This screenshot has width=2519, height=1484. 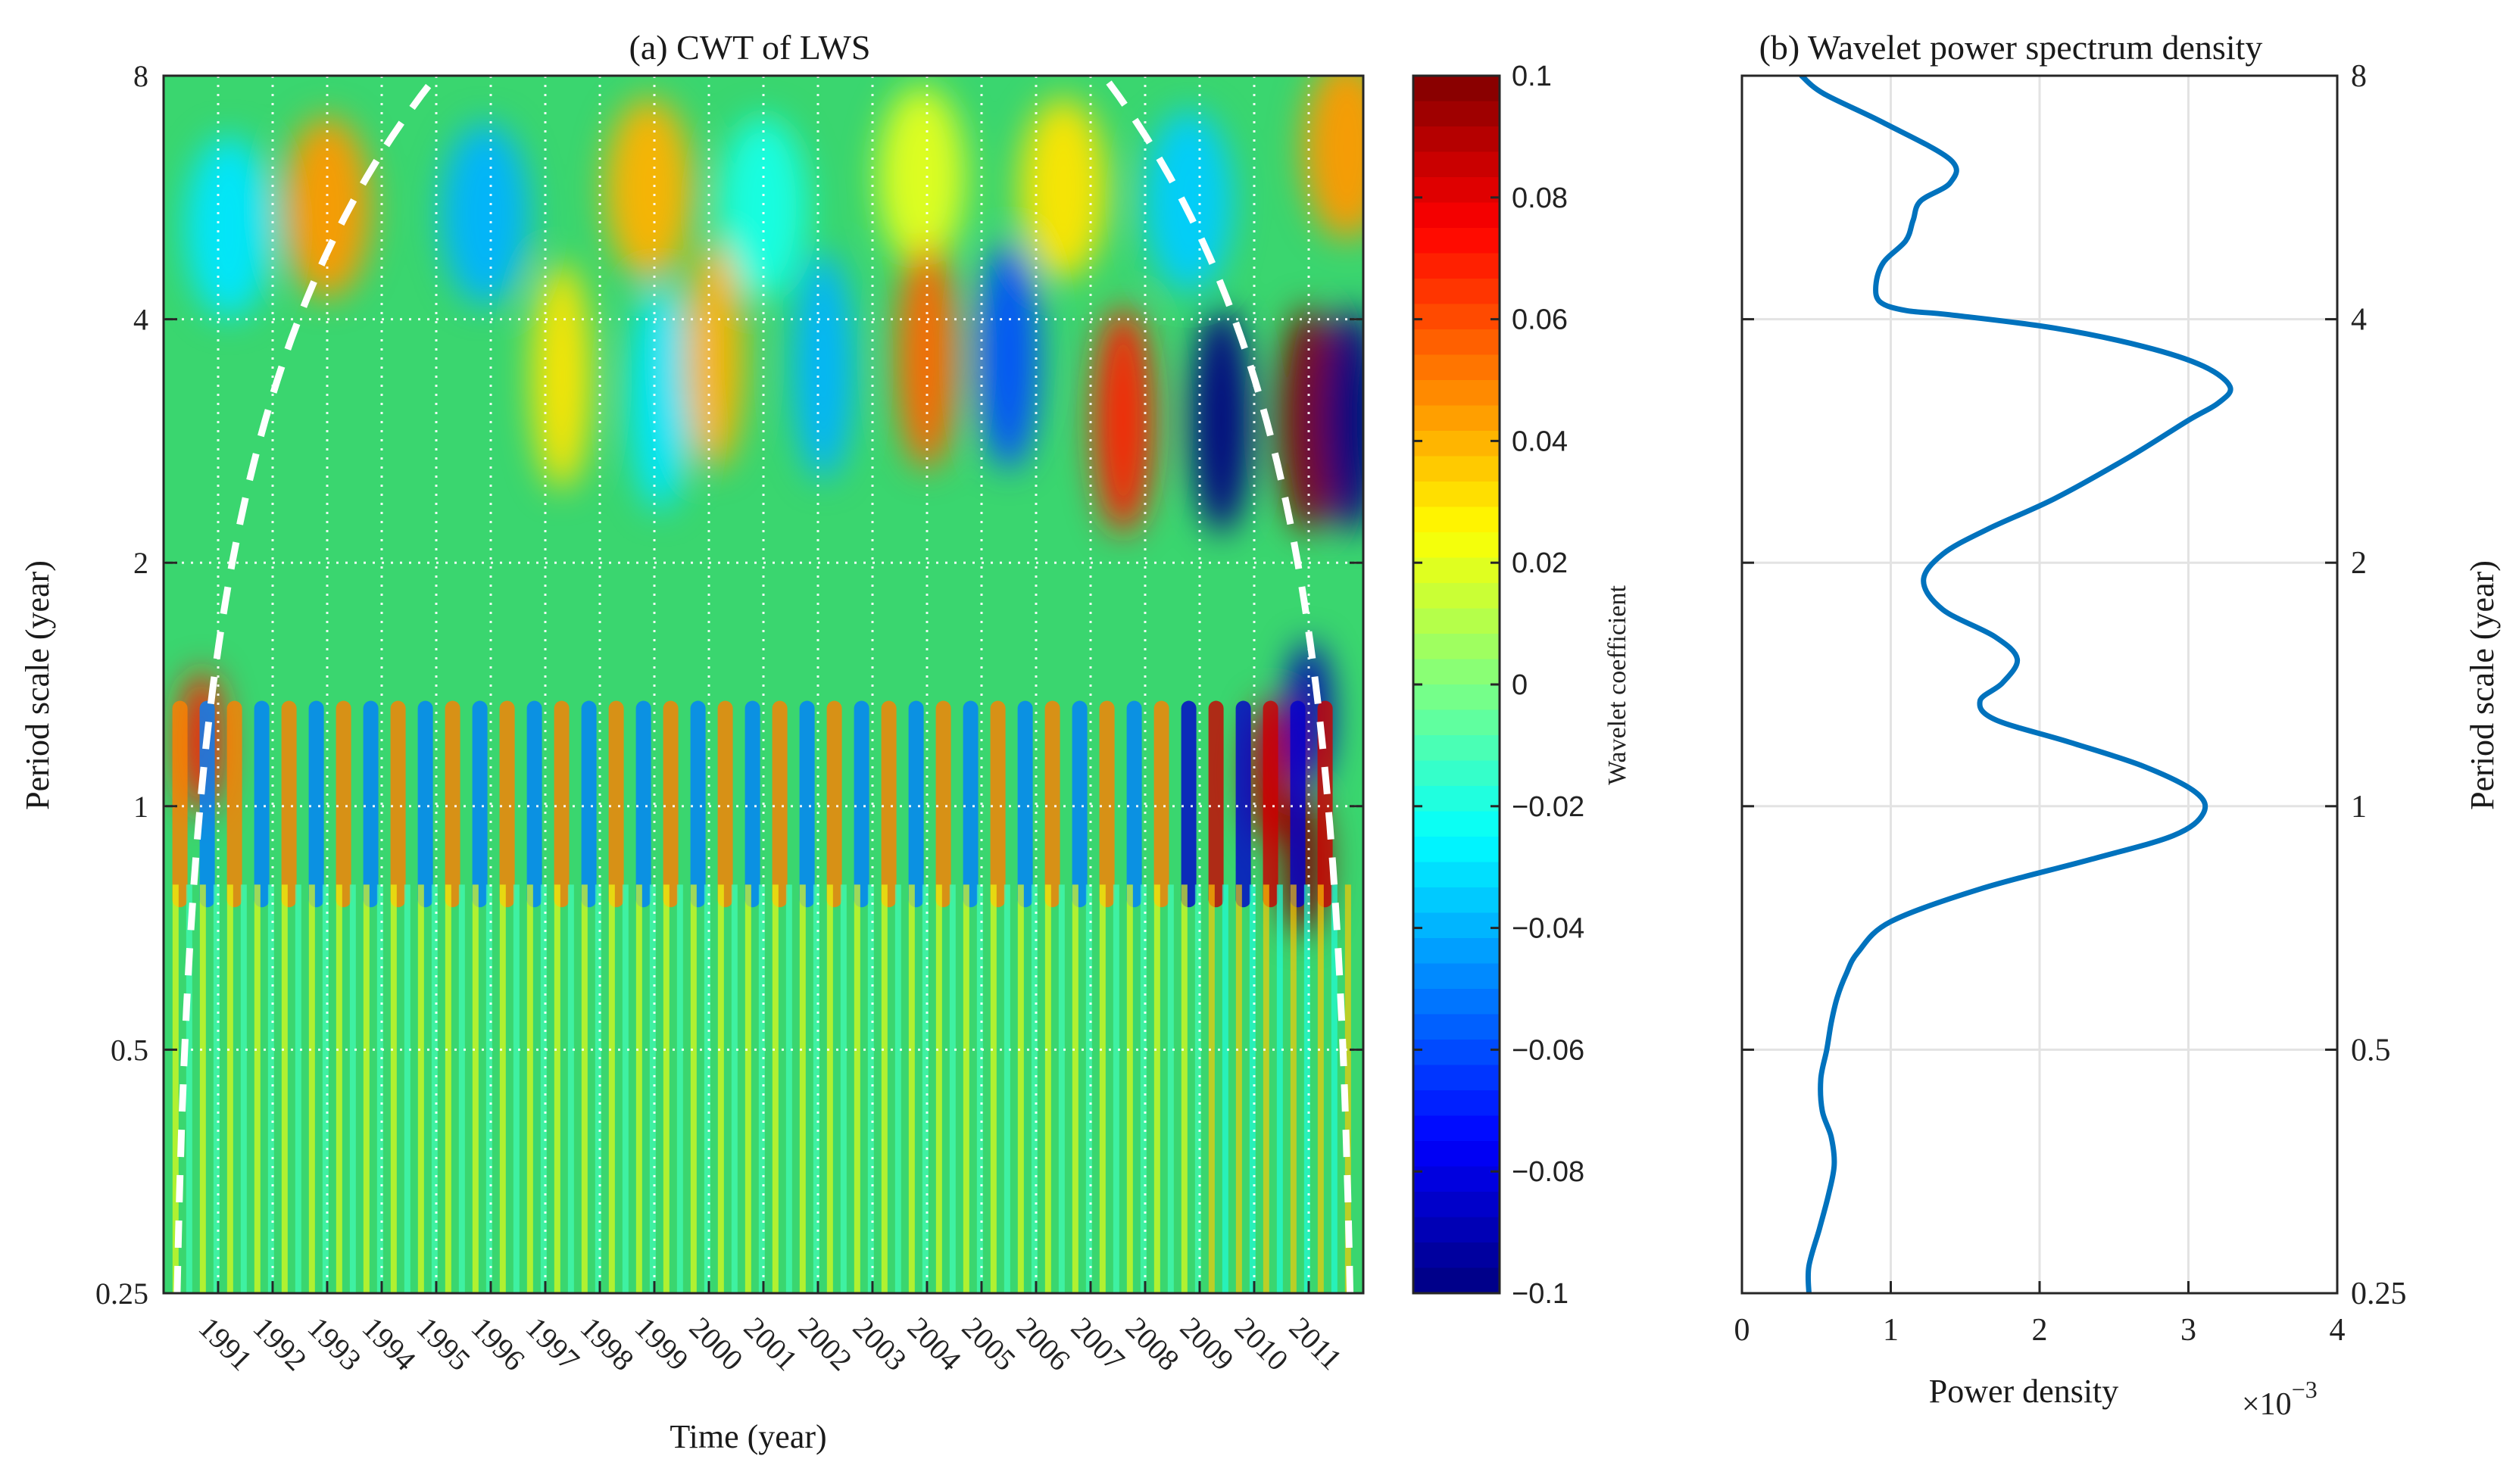 What do you see at coordinates (662, 1344) in the screenshot?
I see `x-tick-label: 1999` at bounding box center [662, 1344].